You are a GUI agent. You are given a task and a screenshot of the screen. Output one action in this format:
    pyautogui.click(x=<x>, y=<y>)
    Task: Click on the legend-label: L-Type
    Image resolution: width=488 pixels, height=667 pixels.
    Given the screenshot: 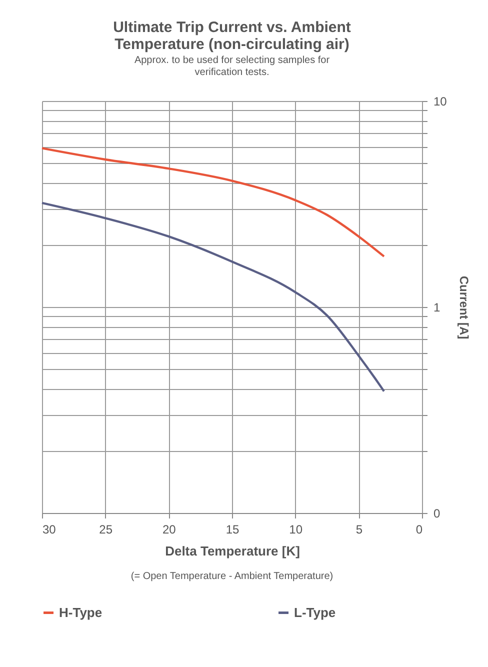 What is the action you would take?
    pyautogui.click(x=315, y=612)
    